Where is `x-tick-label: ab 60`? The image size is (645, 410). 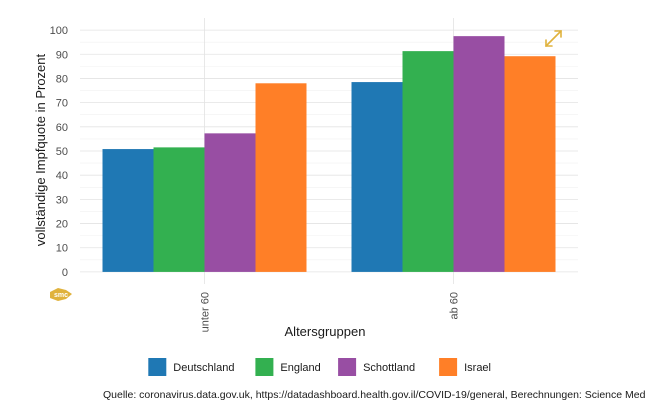
x-tick-label: ab 60 is located at coordinates (455, 306).